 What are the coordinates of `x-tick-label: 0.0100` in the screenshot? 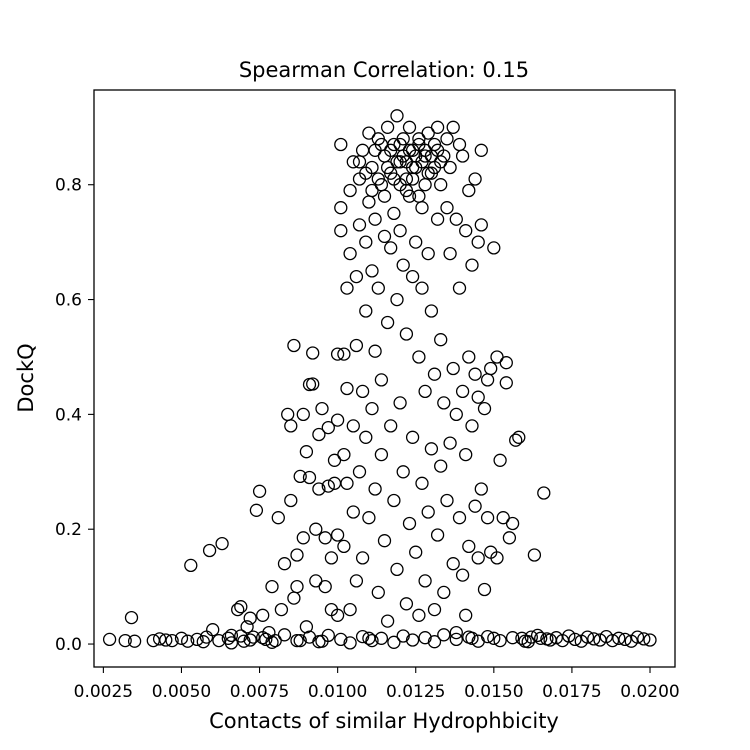 It's located at (337, 692).